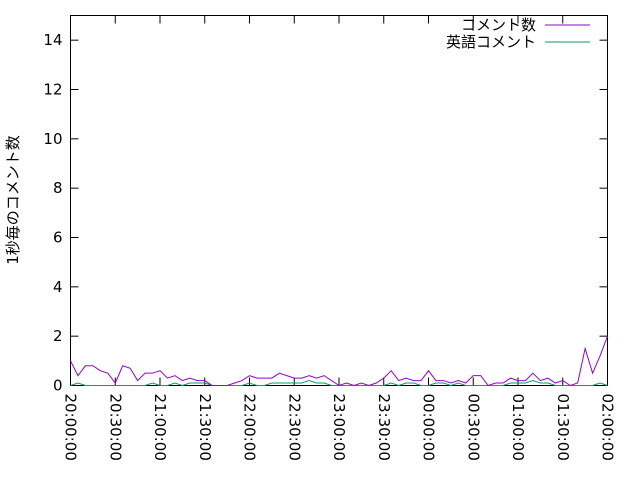  I want to click on legend-label-comments: コメント数, so click(498, 25).